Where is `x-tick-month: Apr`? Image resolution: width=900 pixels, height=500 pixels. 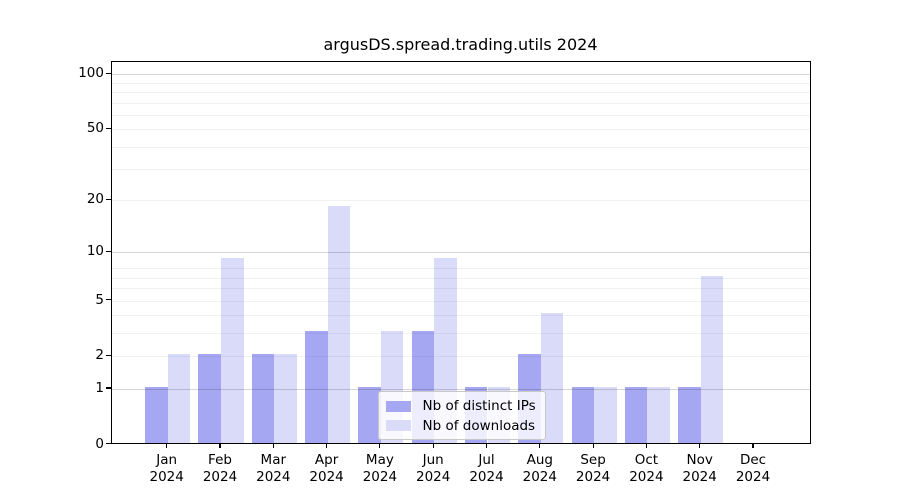 x-tick-month: Apr is located at coordinates (326, 460).